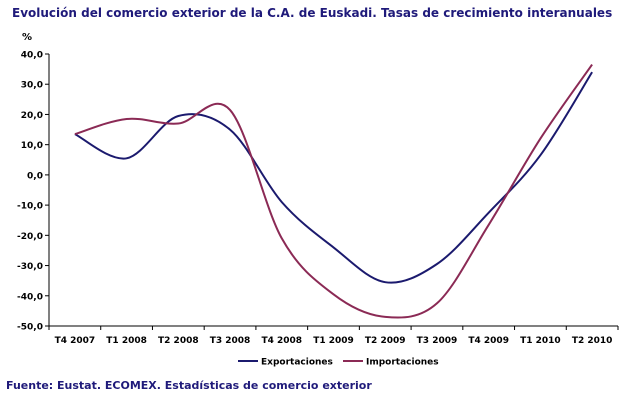 The height and width of the screenshot is (406, 643). Describe the element at coordinates (32, 86) in the screenshot. I see `y-tick-label: 30,0` at that location.